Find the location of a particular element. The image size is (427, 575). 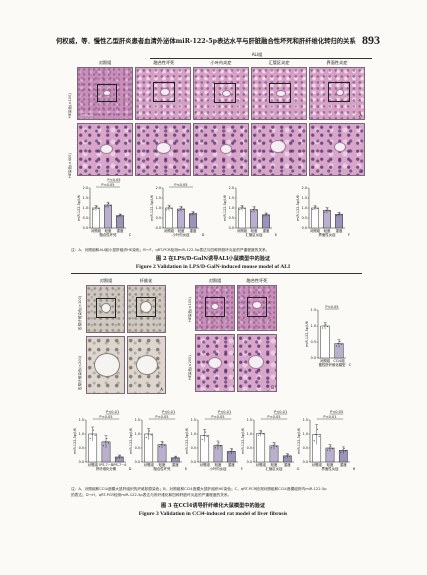

fig3-col-label: 纤维化 is located at coordinates (146, 280).